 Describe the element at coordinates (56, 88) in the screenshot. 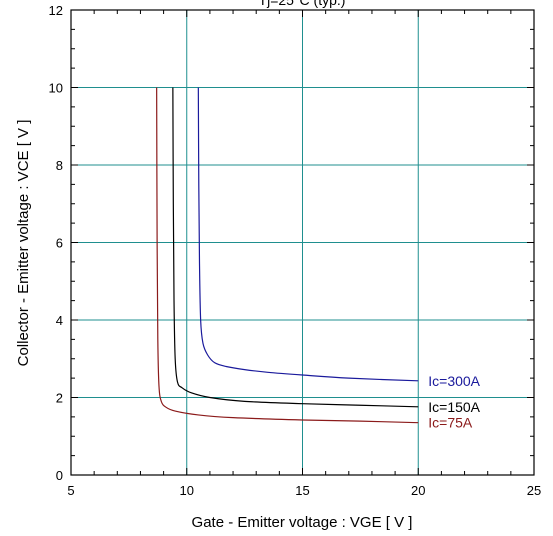

I see `y-tick-label: 10` at that location.